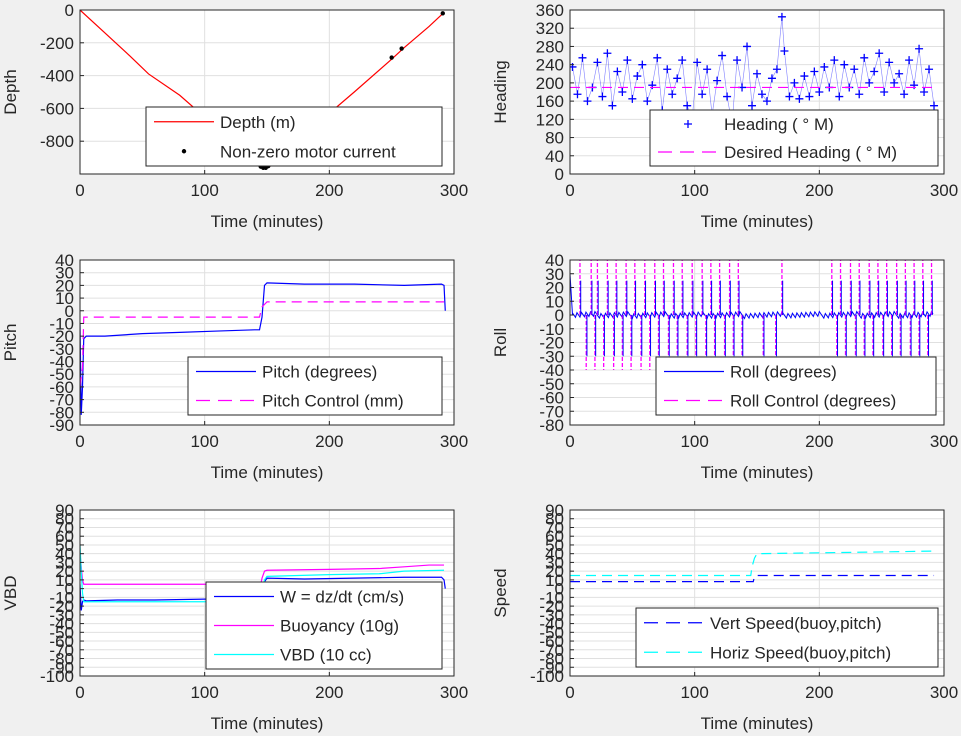 Image resolution: width=961 pixels, height=736 pixels. What do you see at coordinates (61, 667) in the screenshot?
I see `y-tick-label: -90` at bounding box center [61, 667].